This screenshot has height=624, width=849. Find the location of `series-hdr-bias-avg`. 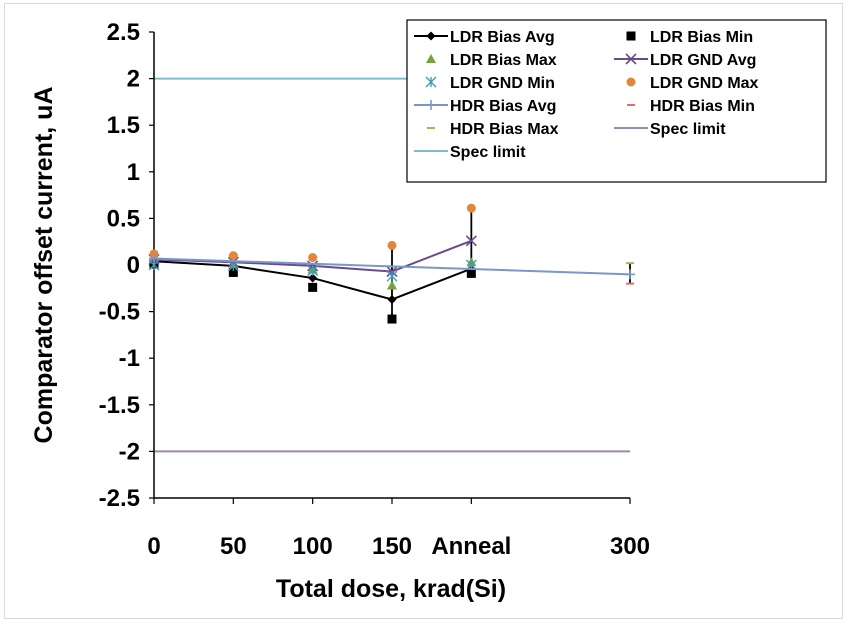

series-hdr-bias-avg is located at coordinates (392, 266).